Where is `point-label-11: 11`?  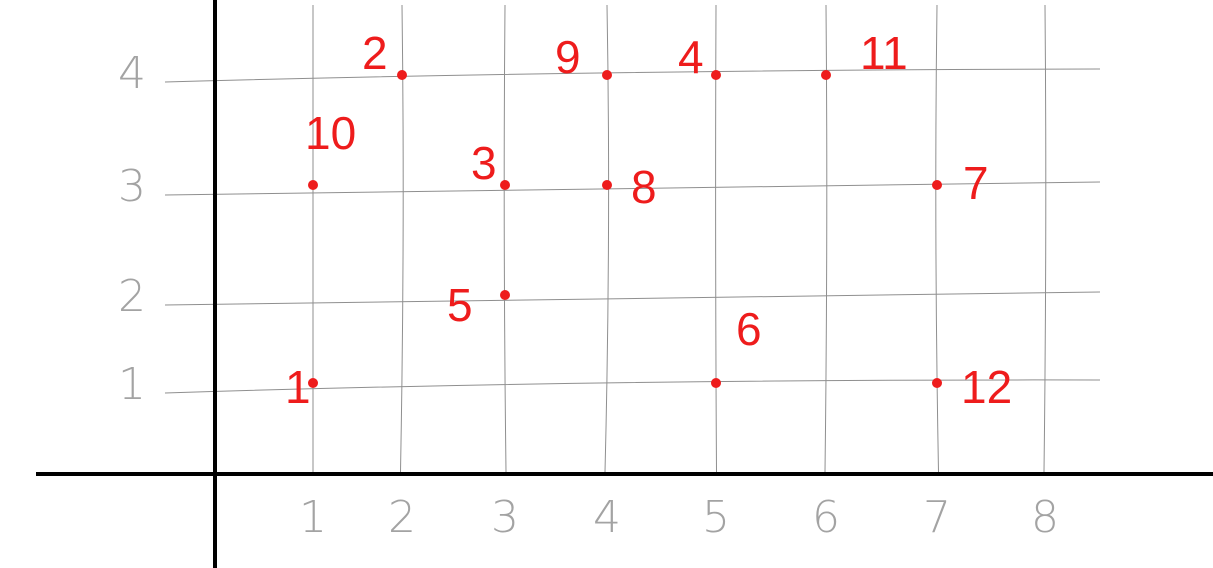
point-label-11: 11 is located at coordinates (884, 53).